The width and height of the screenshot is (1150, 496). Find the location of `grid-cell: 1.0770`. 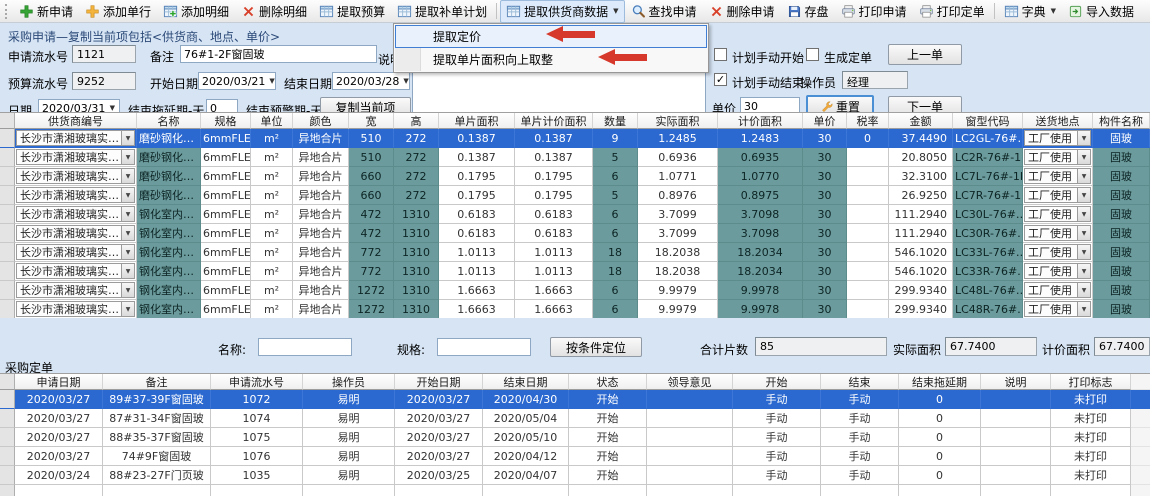

grid-cell: 1.0770 is located at coordinates (760, 176).